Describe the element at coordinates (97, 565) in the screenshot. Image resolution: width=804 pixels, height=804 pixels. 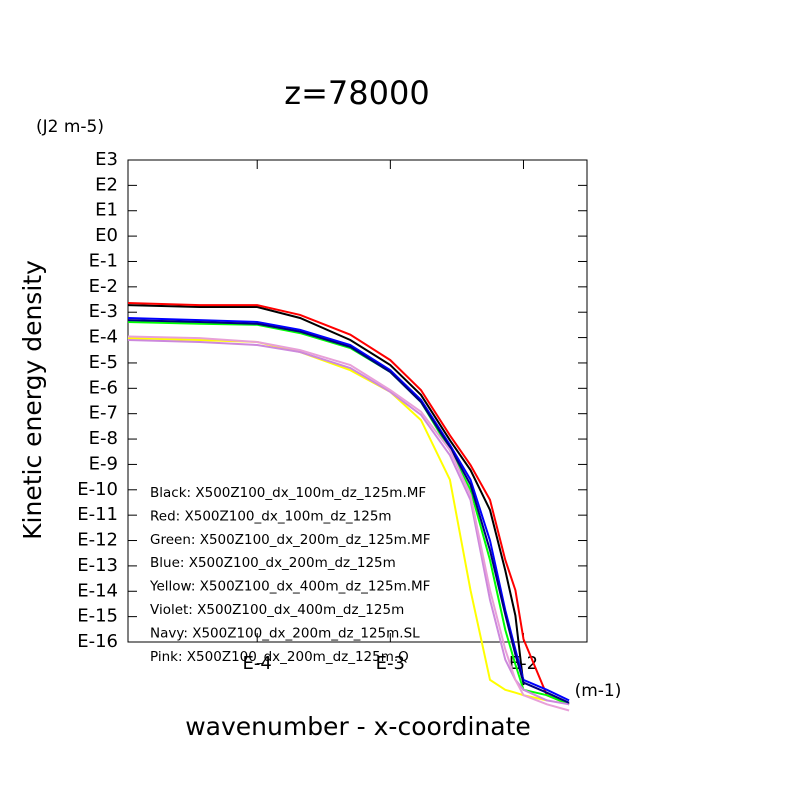
I see `y-tick-label: E-13` at that location.